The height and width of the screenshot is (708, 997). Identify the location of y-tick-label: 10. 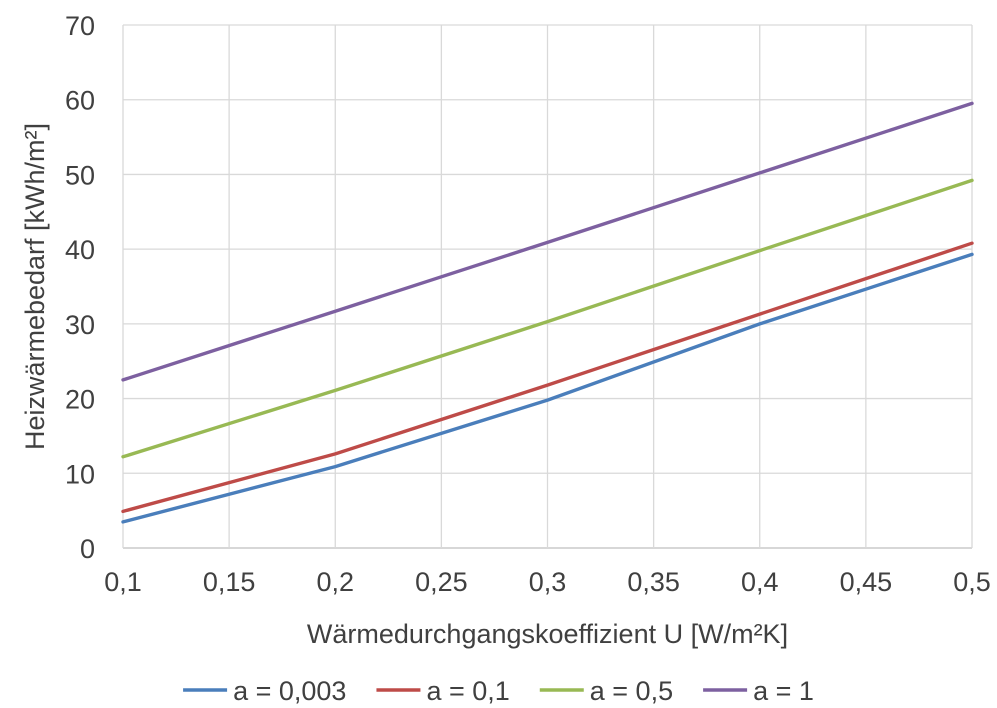
(80, 474).